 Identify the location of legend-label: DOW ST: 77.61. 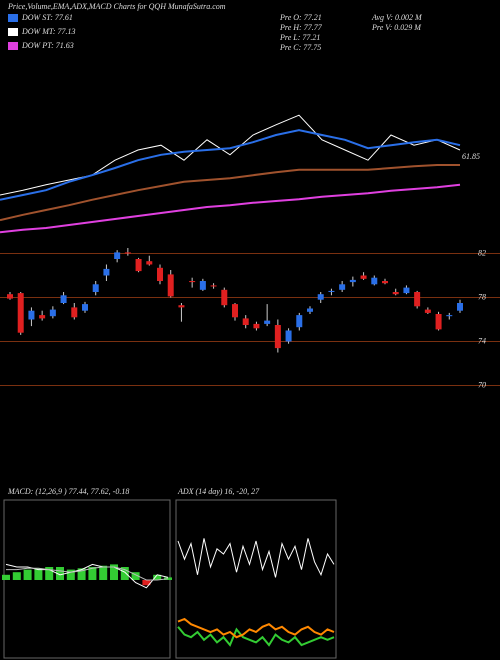
(47, 17).